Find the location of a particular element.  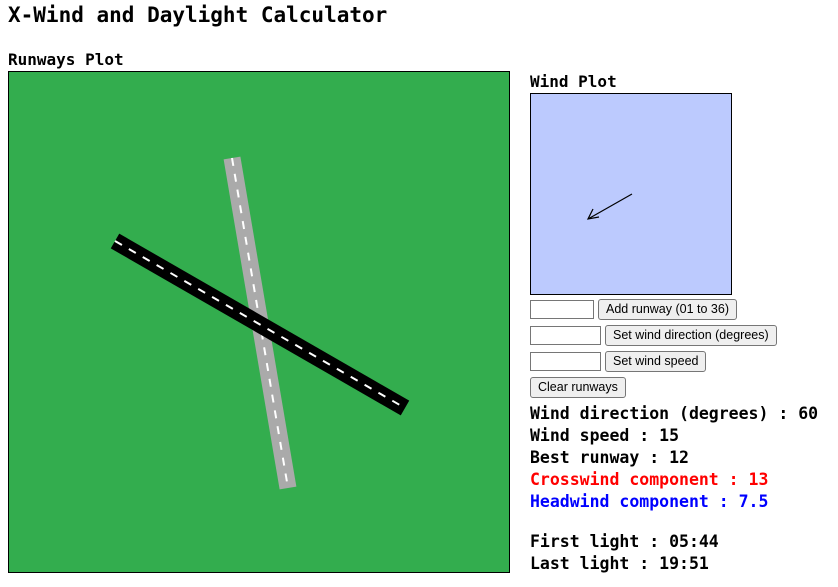

wind-direction-row: Set wind direction (degrees) is located at coordinates (653, 335).